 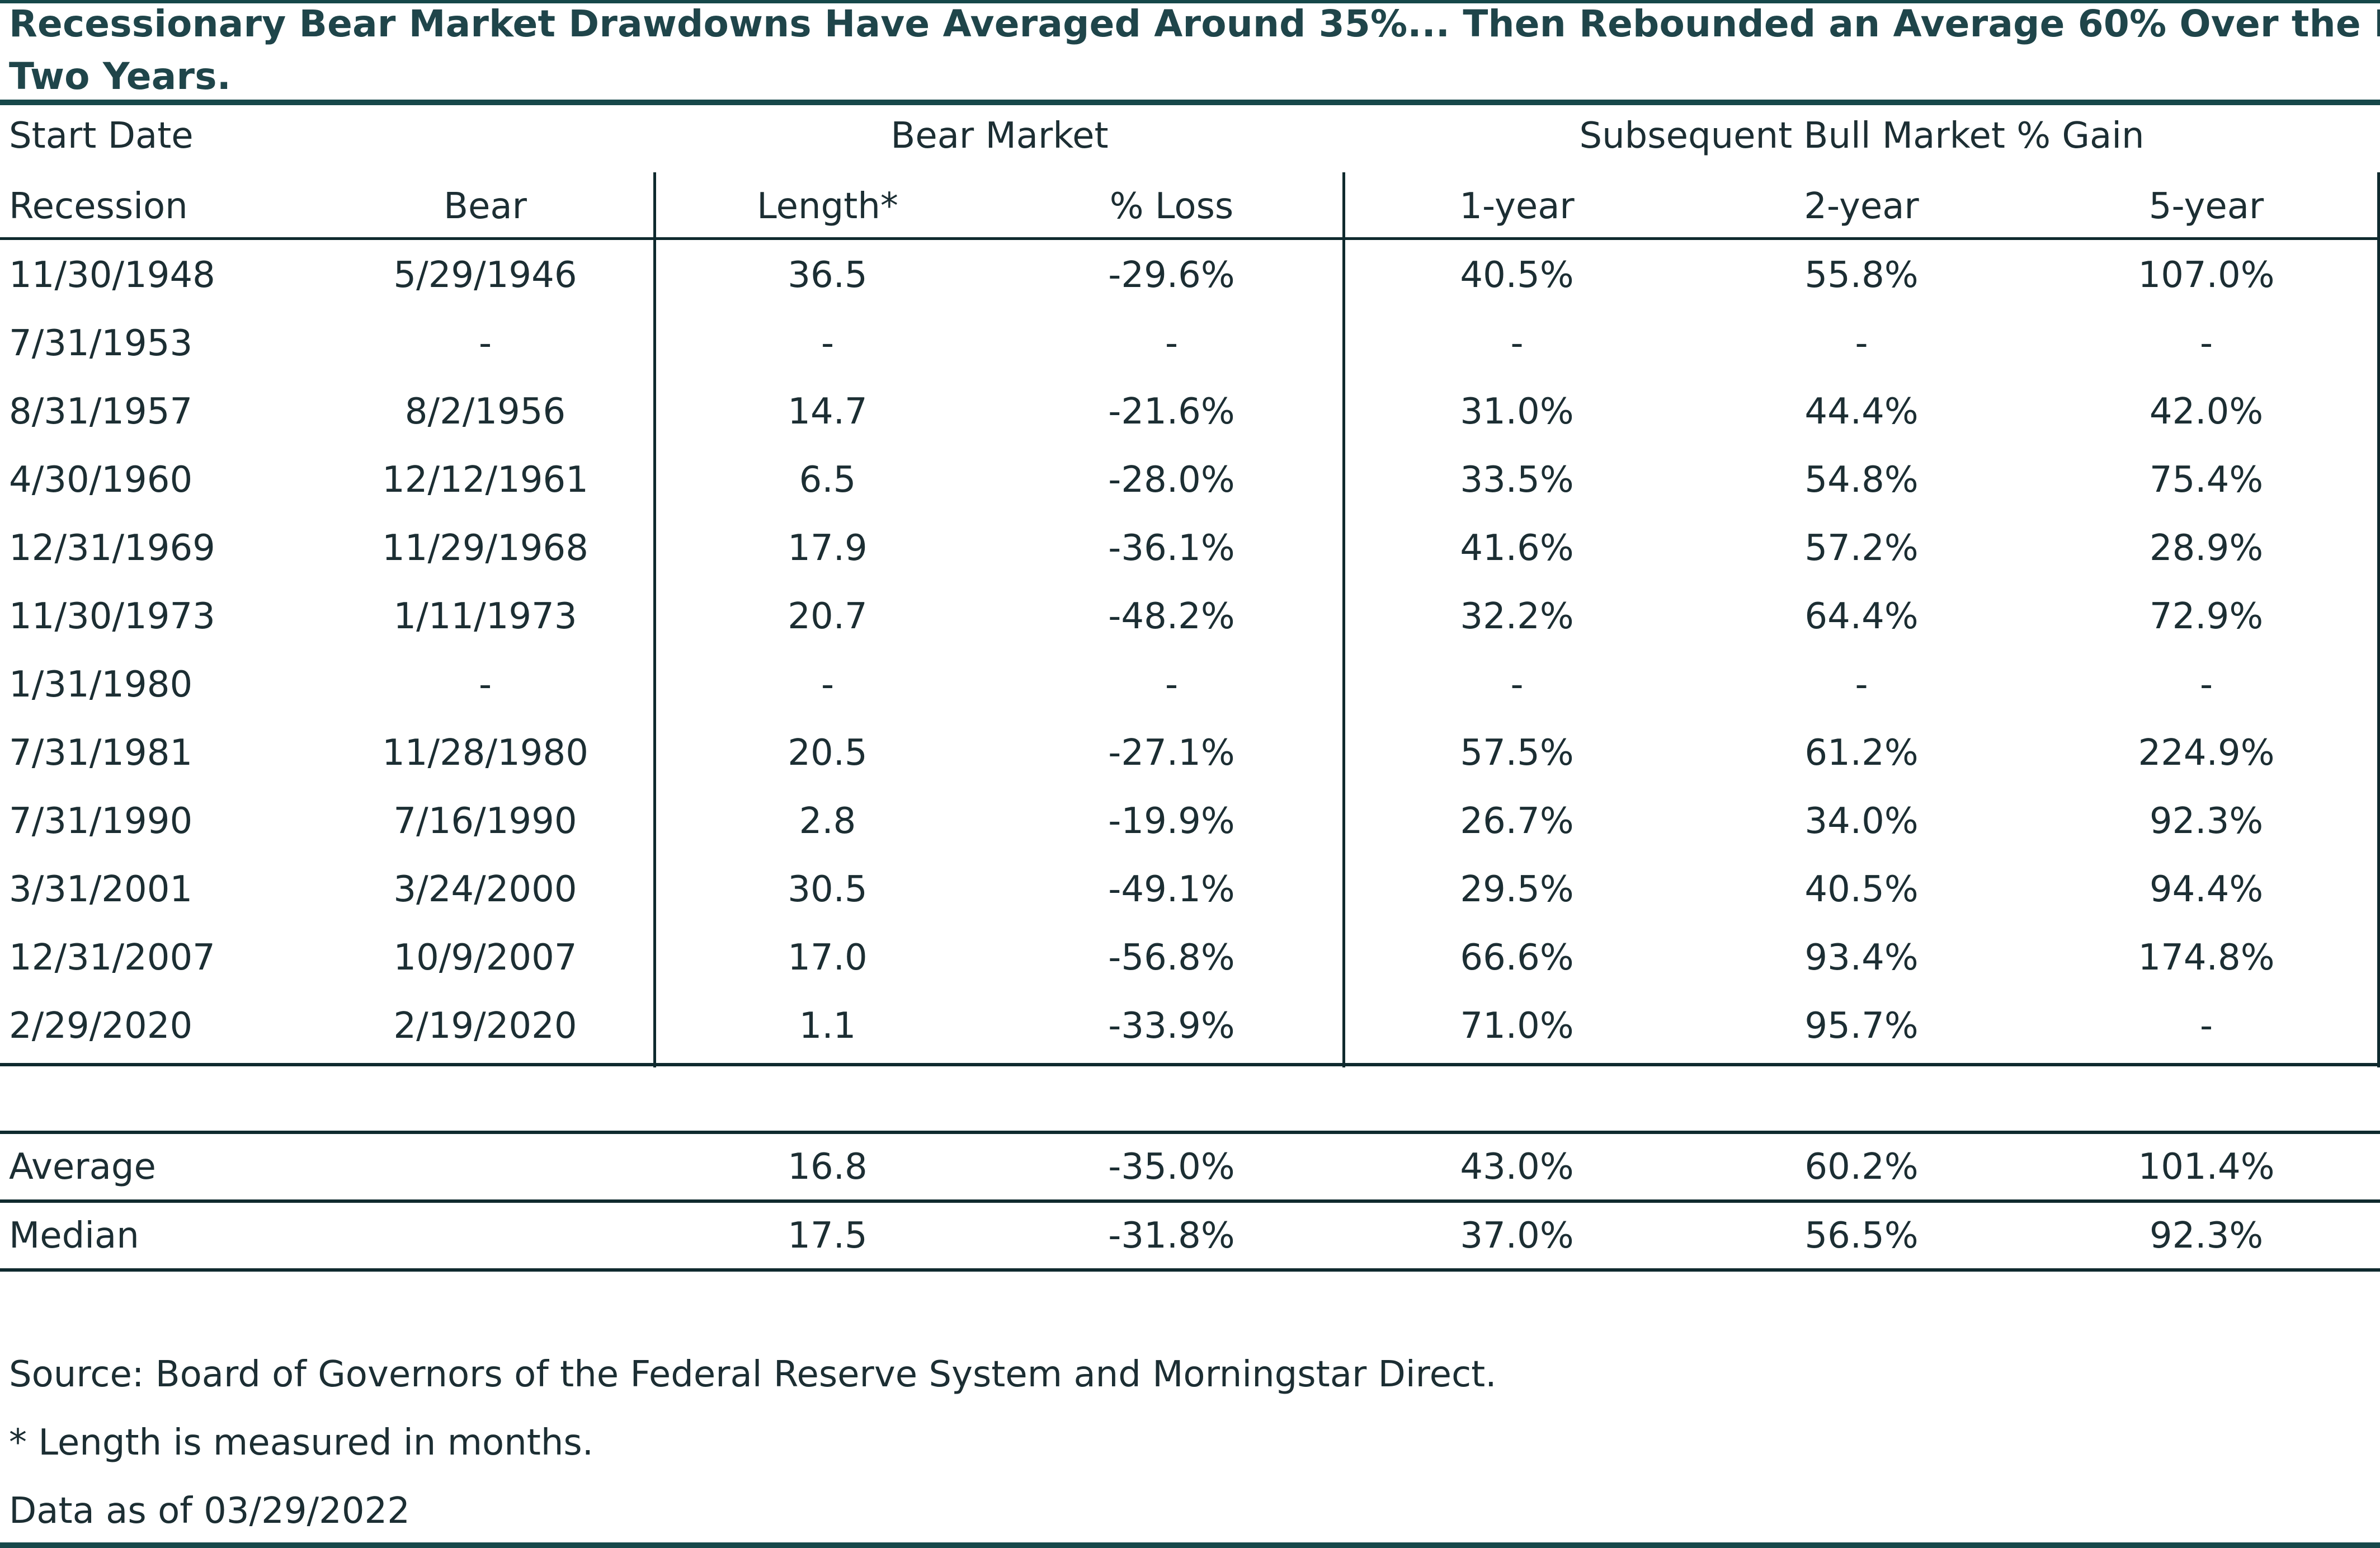 What do you see at coordinates (2206, 684) in the screenshot?
I see `gain-5y-value: -` at bounding box center [2206, 684].